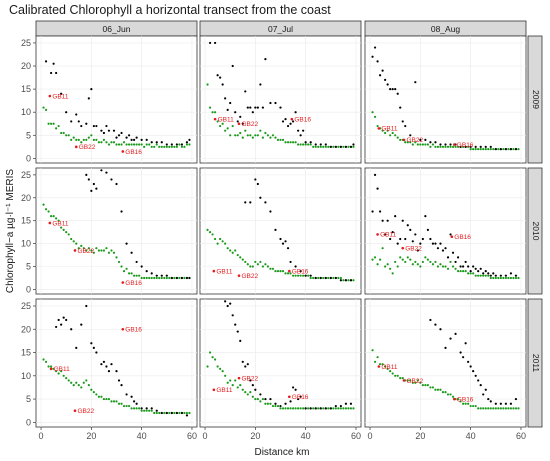  Describe the element at coordinates (535, 363) in the screenshot. I see `row-strip` at that location.